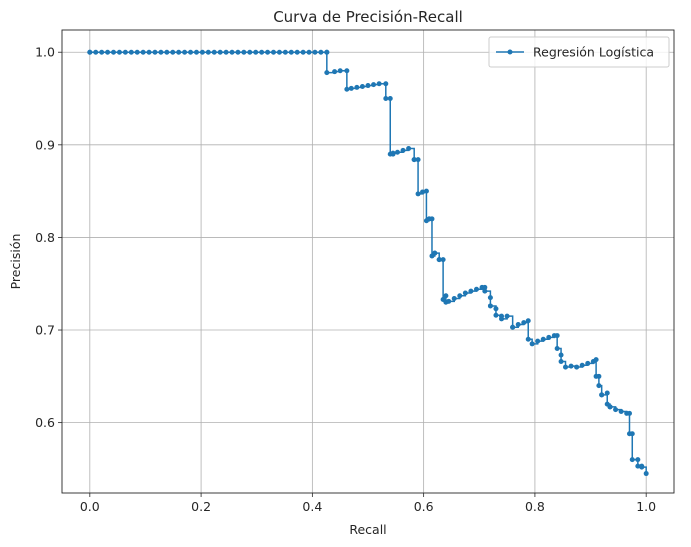  I want to click on y-tick-label: 0.6, so click(45, 422).